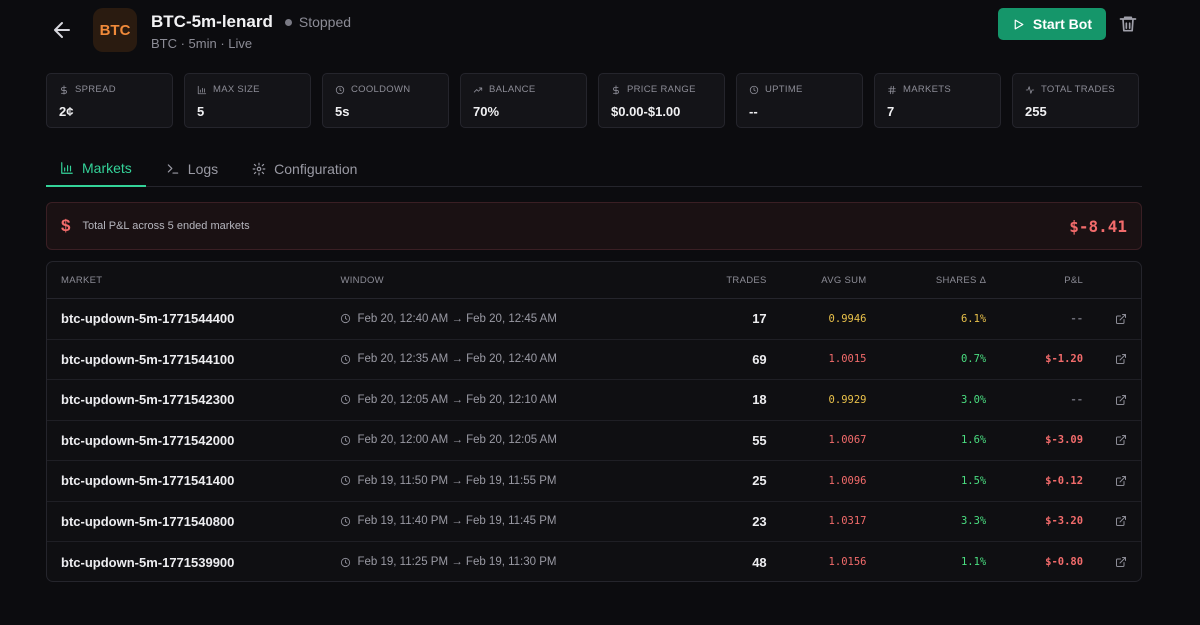 Image resolution: width=1200 pixels, height=625 pixels. What do you see at coordinates (1062, 24) in the screenshot?
I see `start-bot-label: Start Bot` at bounding box center [1062, 24].